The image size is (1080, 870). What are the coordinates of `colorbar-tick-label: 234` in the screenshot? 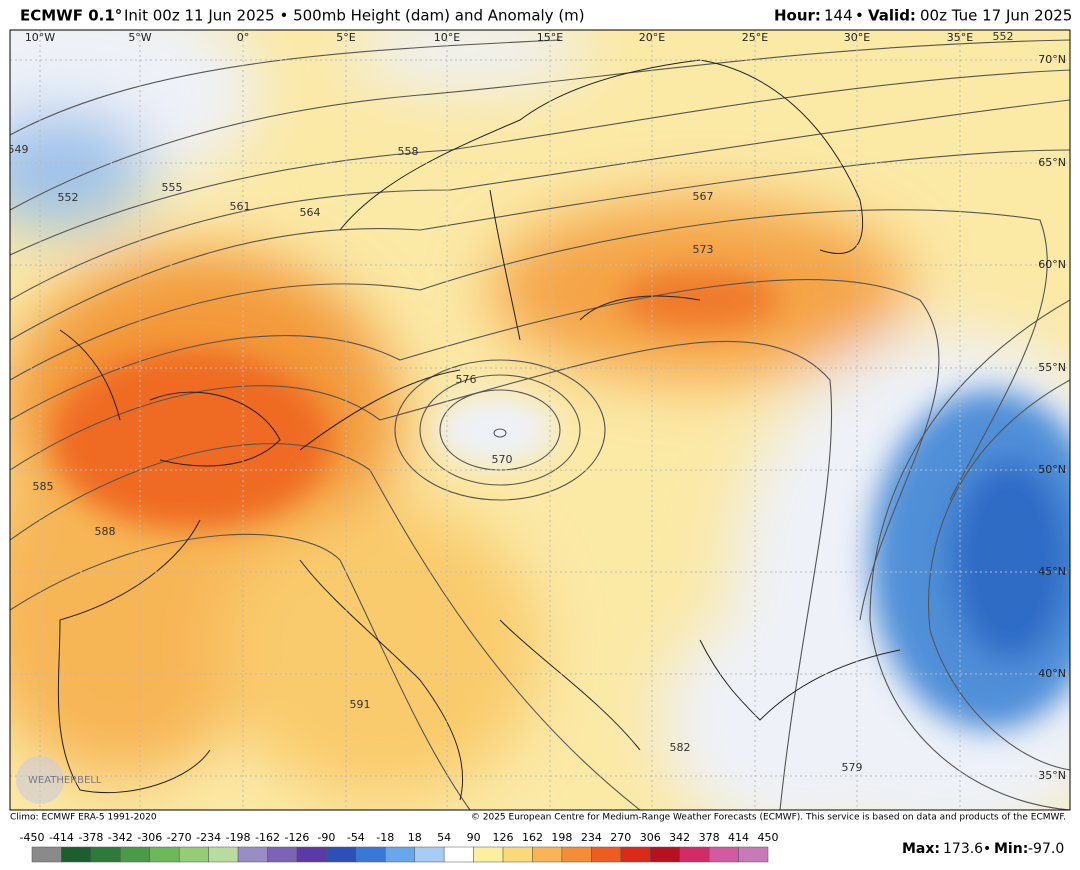 It's located at (591, 837).